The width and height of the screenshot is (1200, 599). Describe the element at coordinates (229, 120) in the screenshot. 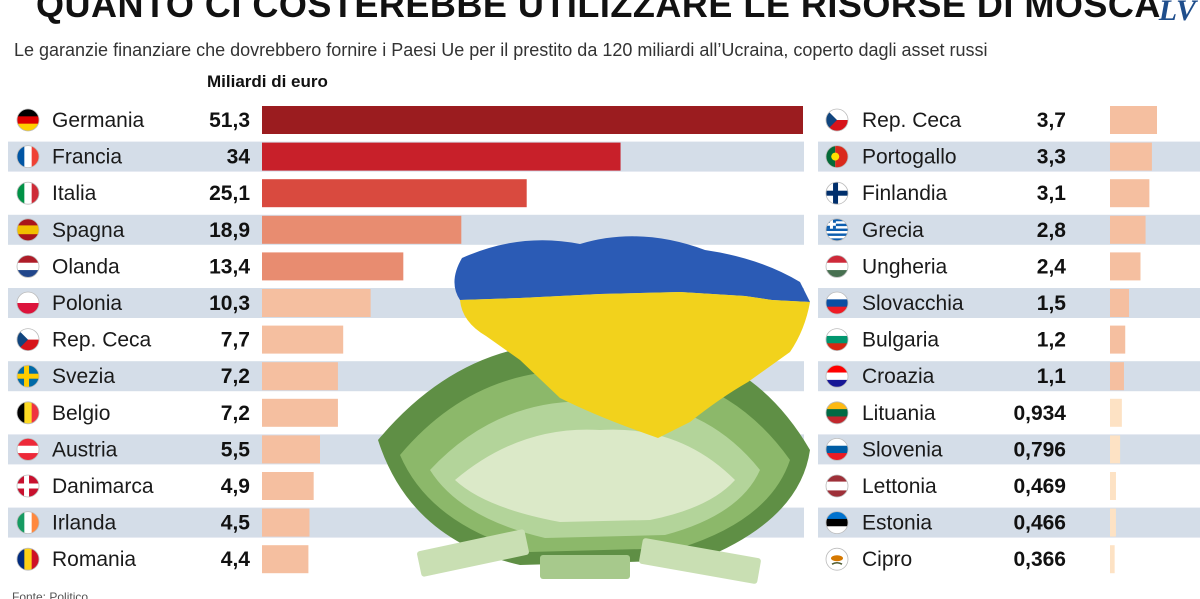

I see `left-value-label: 51,3` at that location.